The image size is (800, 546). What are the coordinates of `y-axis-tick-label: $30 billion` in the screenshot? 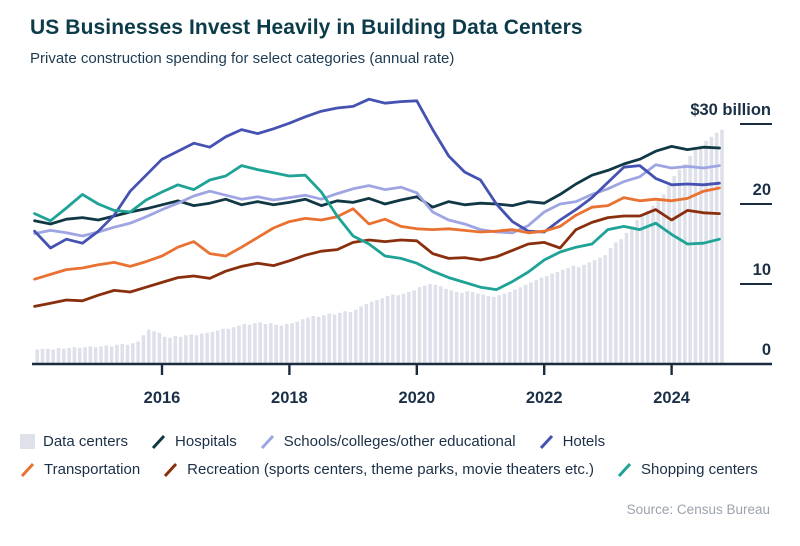 It's located at (730, 110).